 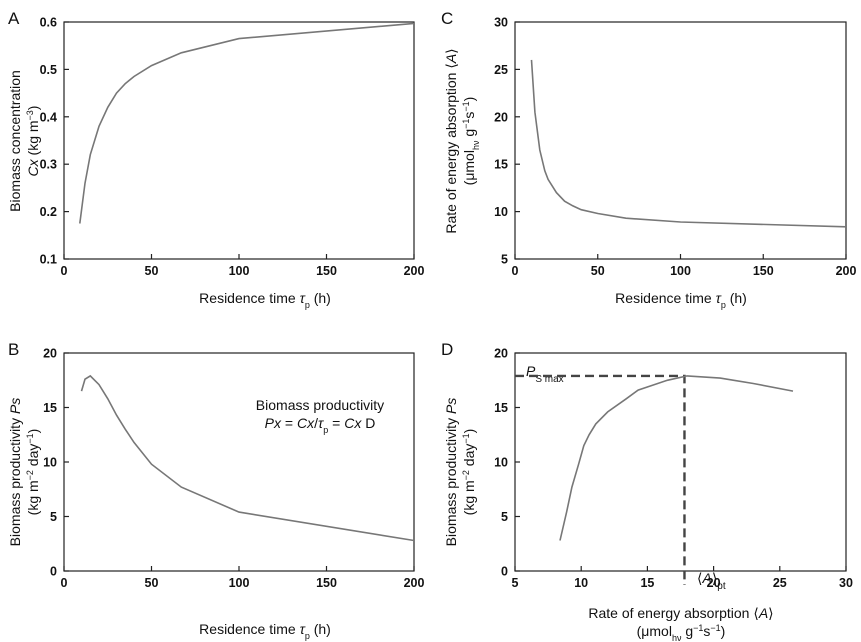 I want to click on x-tick-label-b-3: 150, so click(x=326, y=583).